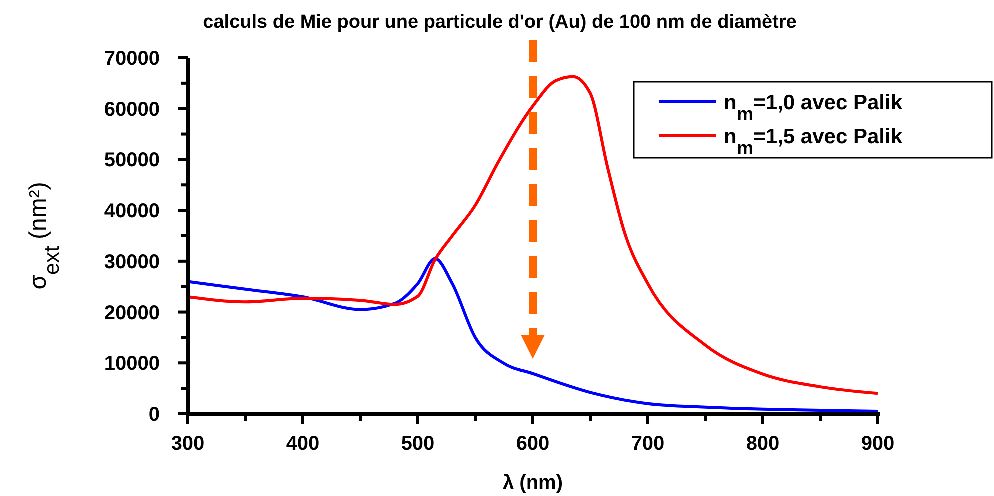  What do you see at coordinates (132, 364) in the screenshot?
I see `y-tick-label: 10000` at bounding box center [132, 364].